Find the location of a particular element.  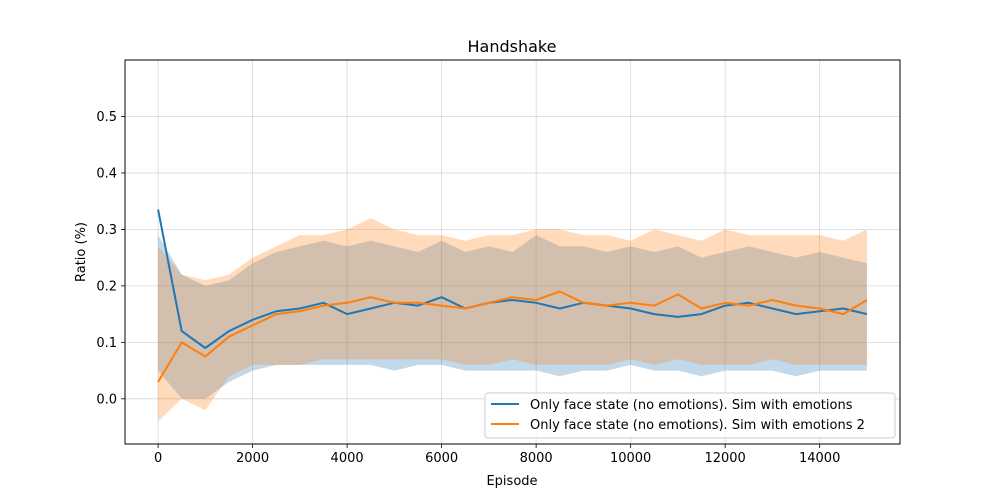

y-tick-label: 0.5 is located at coordinates (106, 117).